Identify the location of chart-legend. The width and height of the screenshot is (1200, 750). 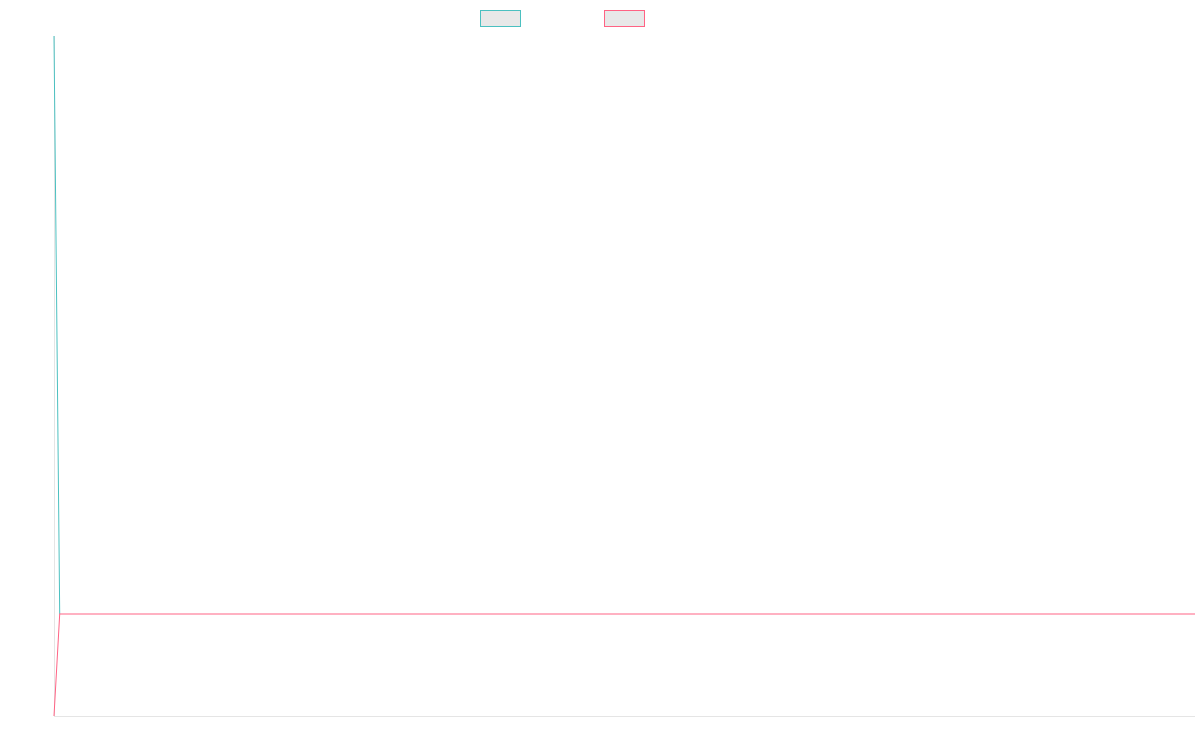
(563, 18).